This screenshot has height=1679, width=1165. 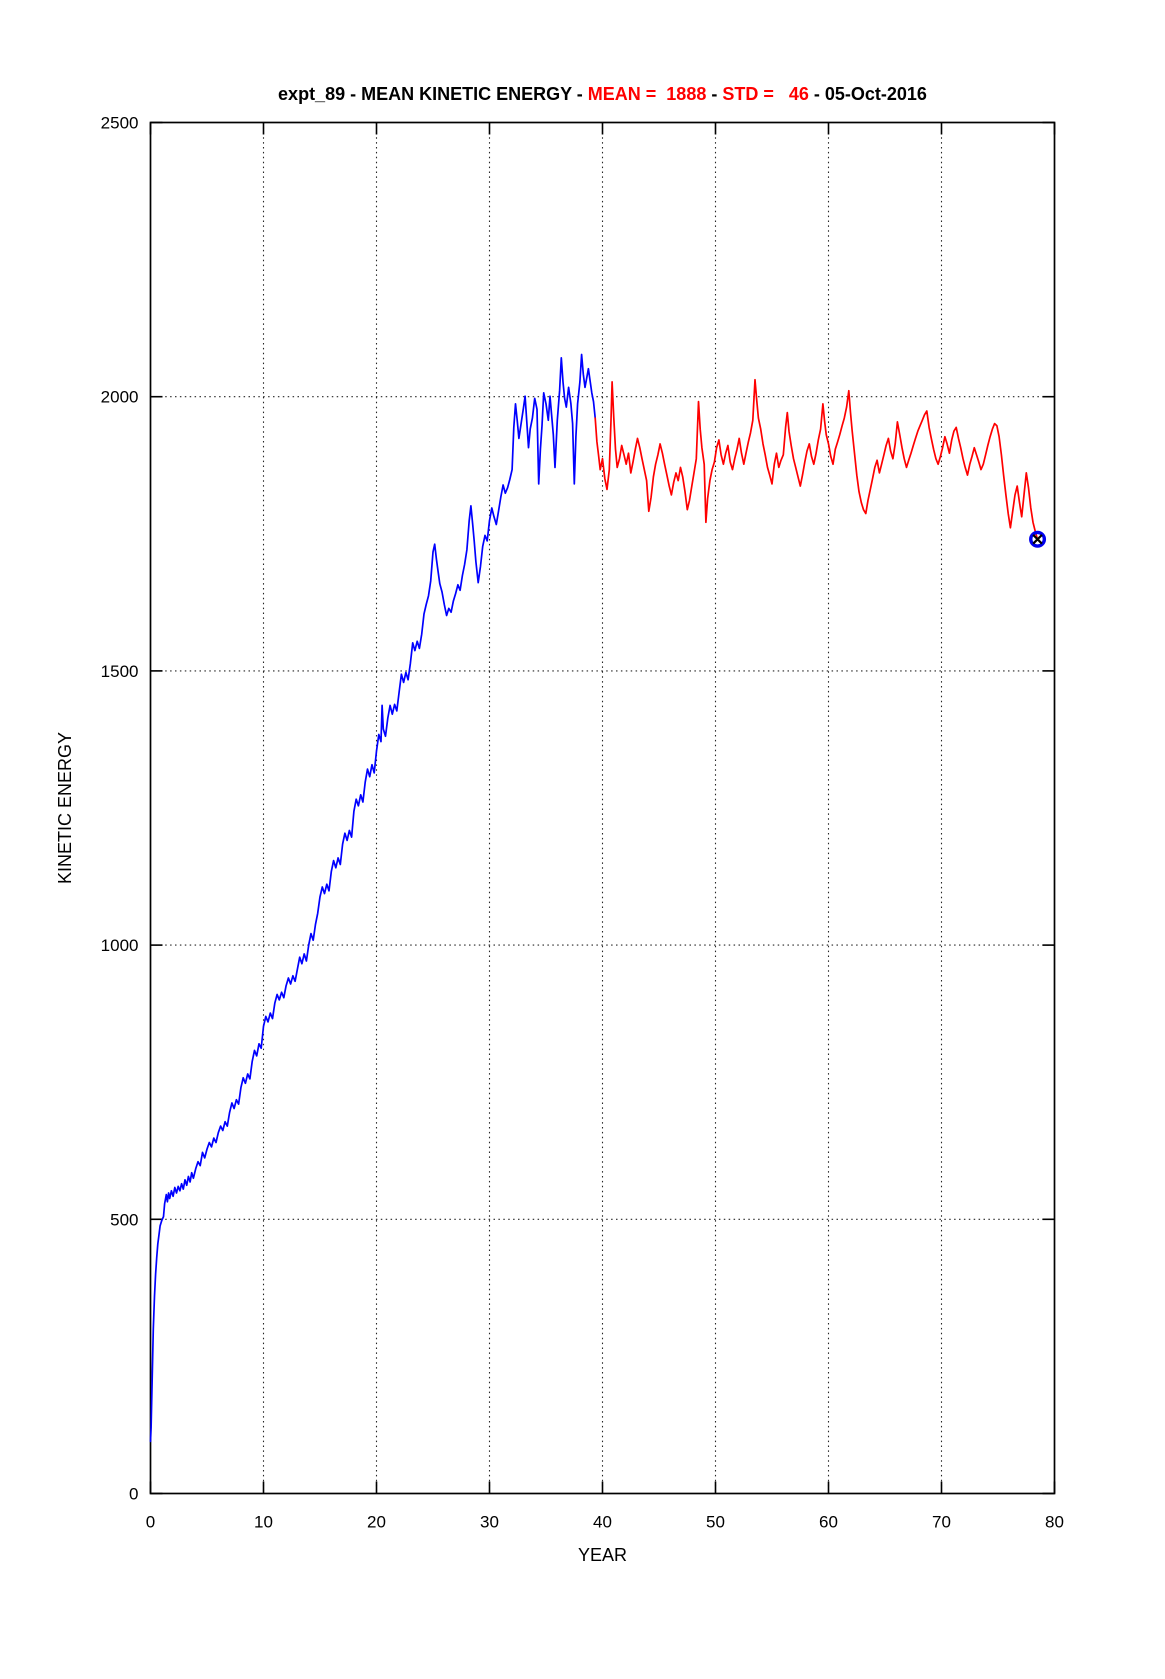 What do you see at coordinates (602, 1522) in the screenshot?
I see `x-tick-label: 40` at bounding box center [602, 1522].